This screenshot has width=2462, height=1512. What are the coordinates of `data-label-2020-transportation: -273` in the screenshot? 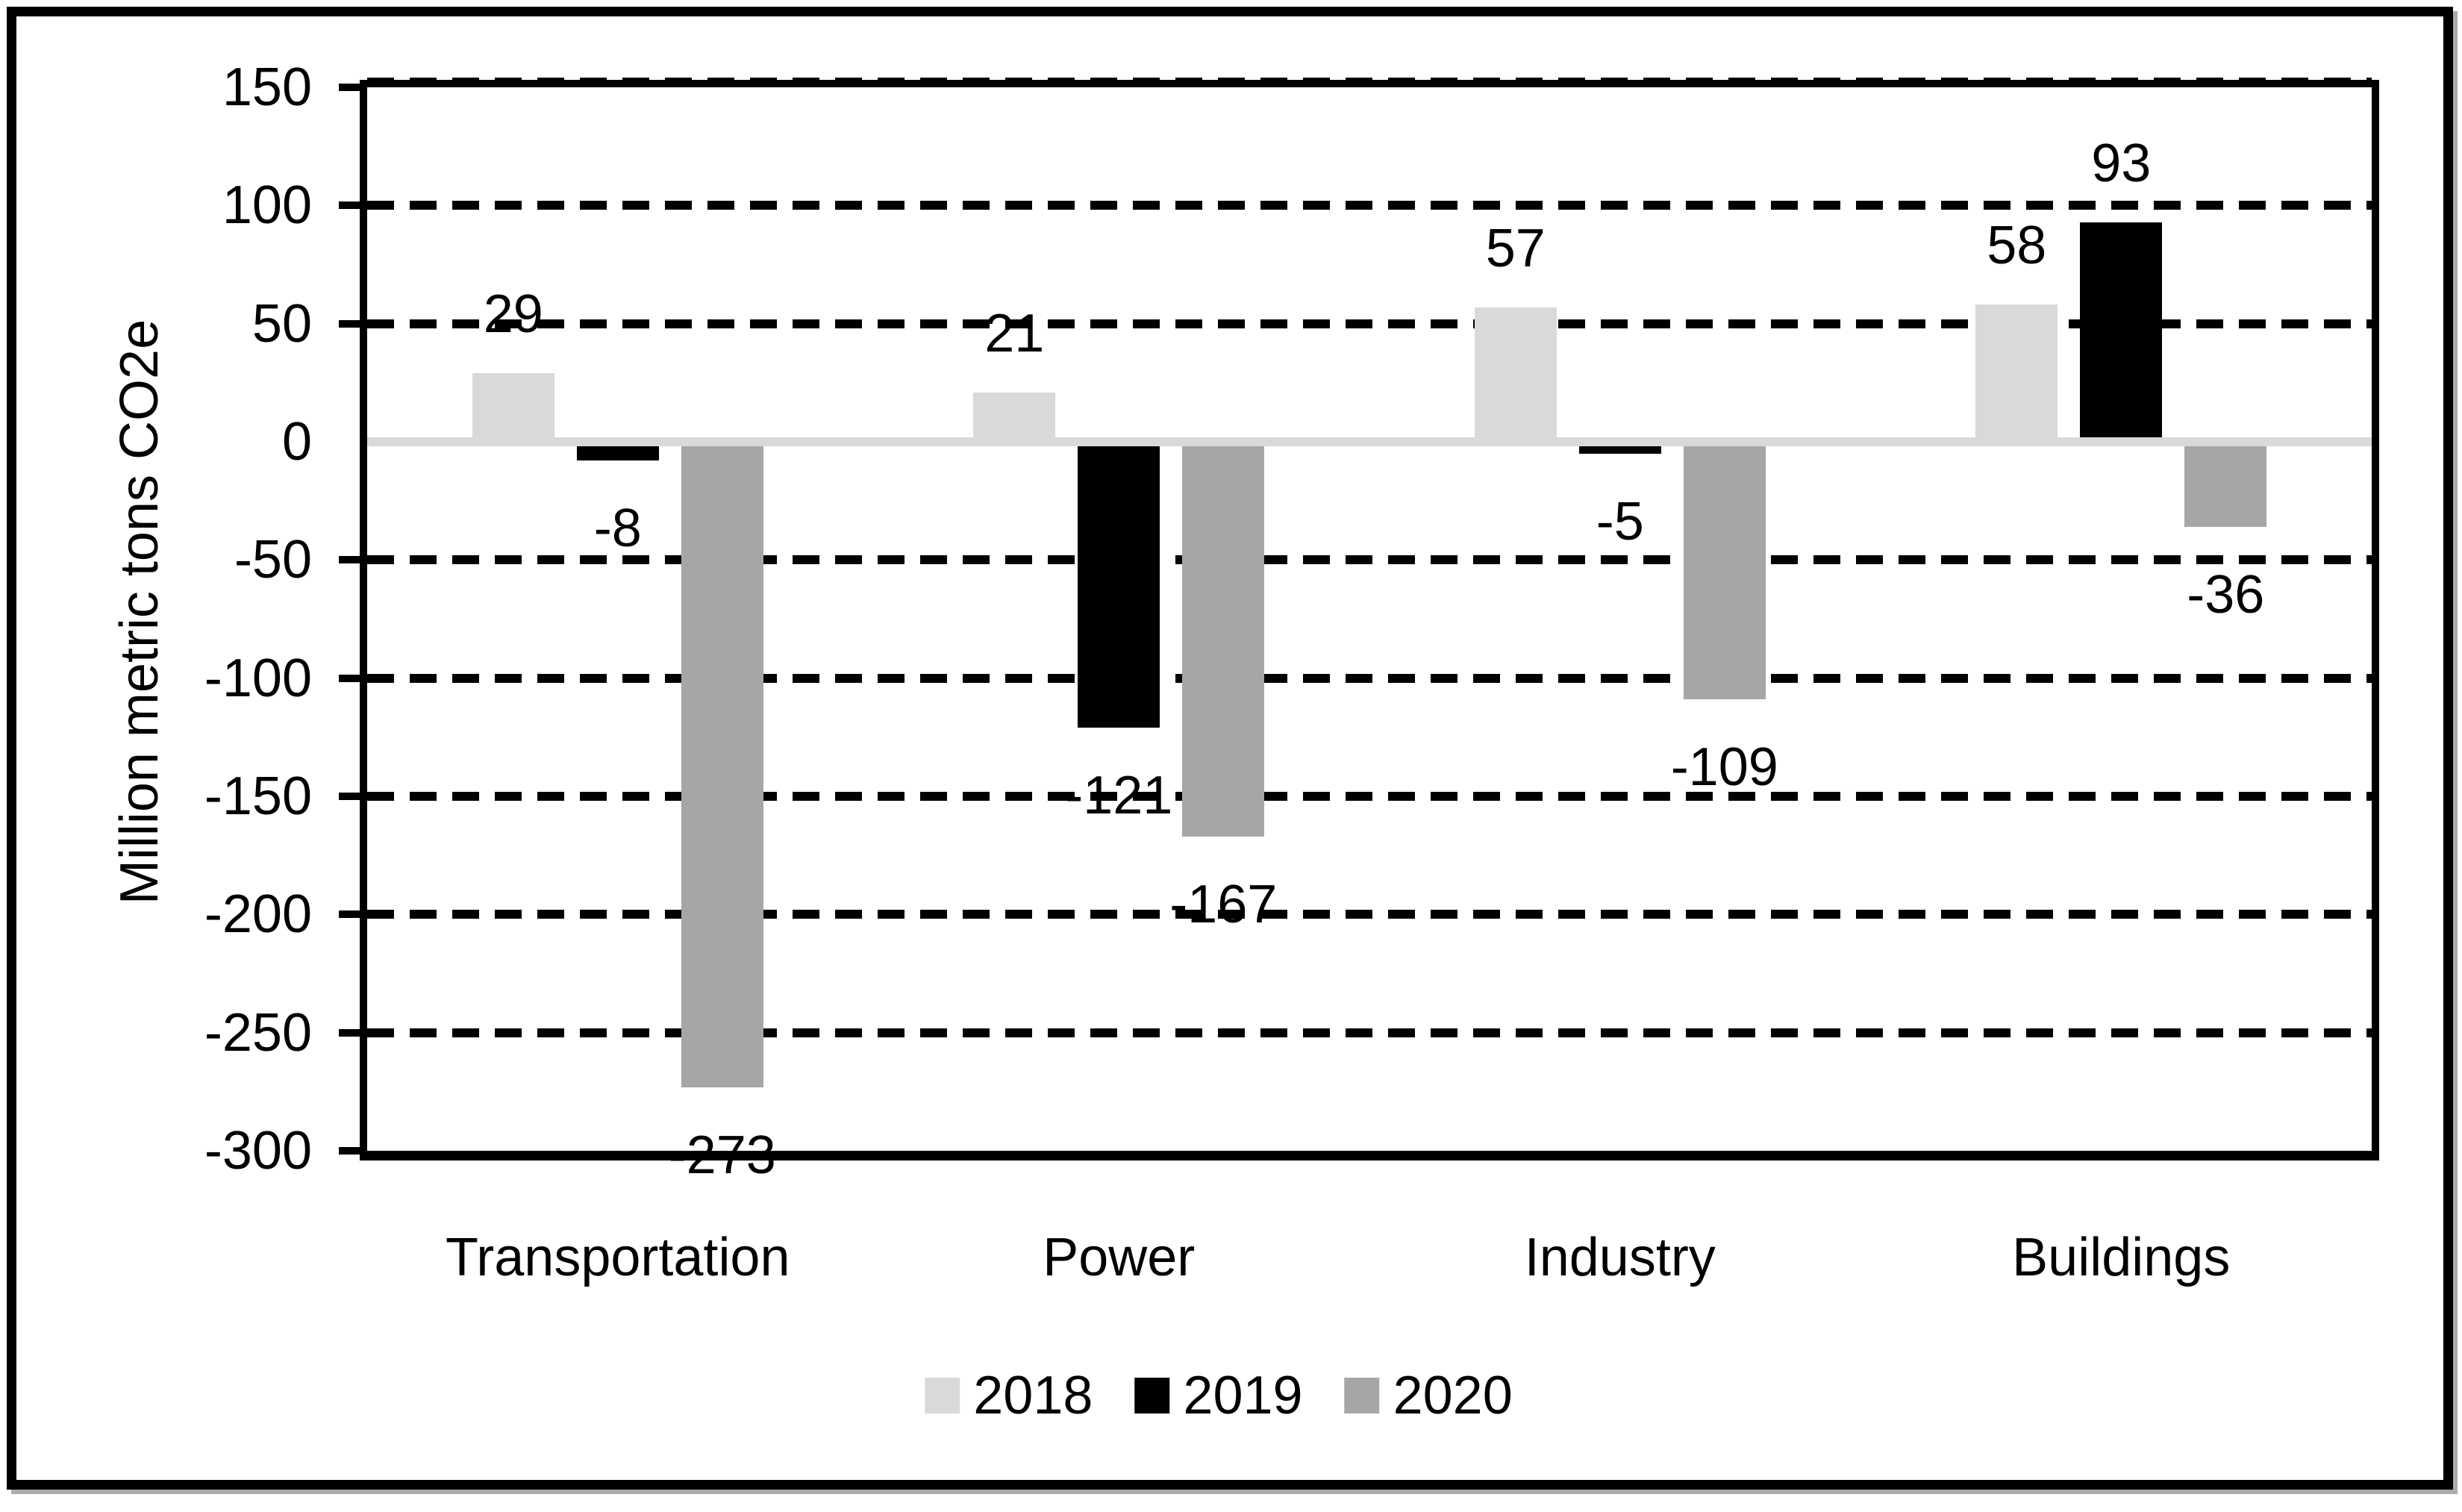 It's located at (722, 1155).